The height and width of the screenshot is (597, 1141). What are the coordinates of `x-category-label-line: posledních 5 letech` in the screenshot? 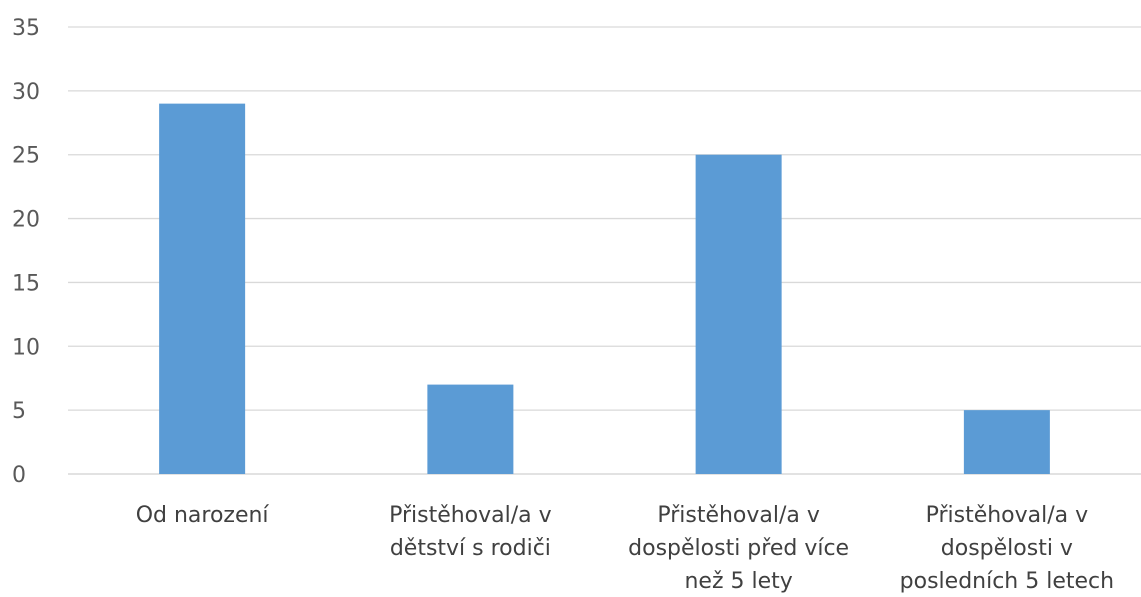 It's located at (1007, 581).